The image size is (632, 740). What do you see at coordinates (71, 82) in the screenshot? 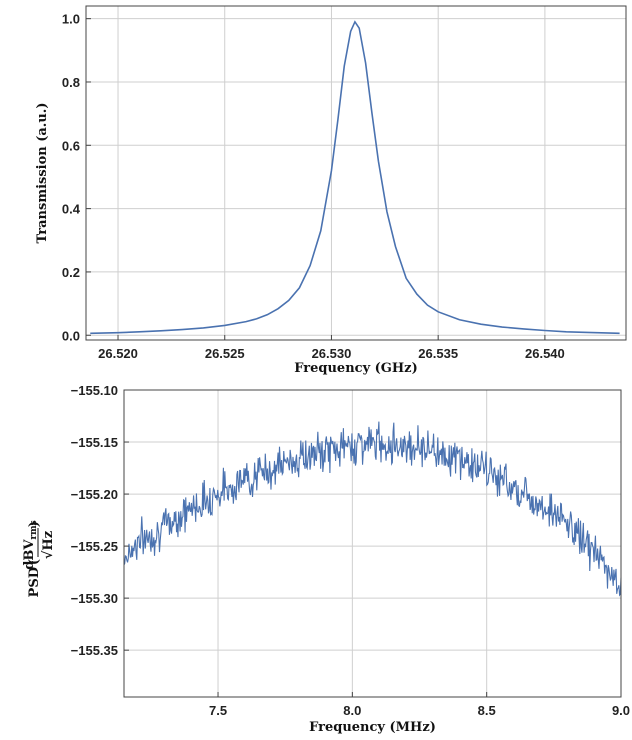
I see `y-tick-label: 0.8` at bounding box center [71, 82].